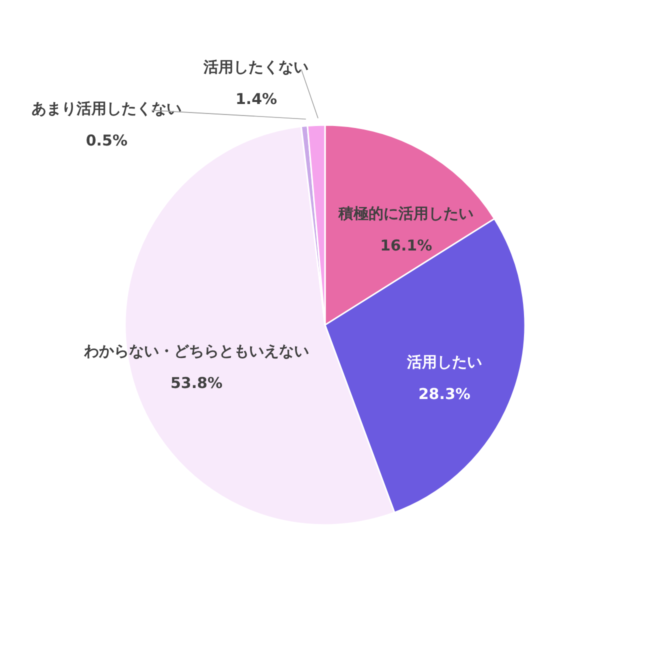 The width and height of the screenshot is (650, 650). Describe the element at coordinates (444, 393) in the screenshot. I see `data-label: 28.3%` at that location.